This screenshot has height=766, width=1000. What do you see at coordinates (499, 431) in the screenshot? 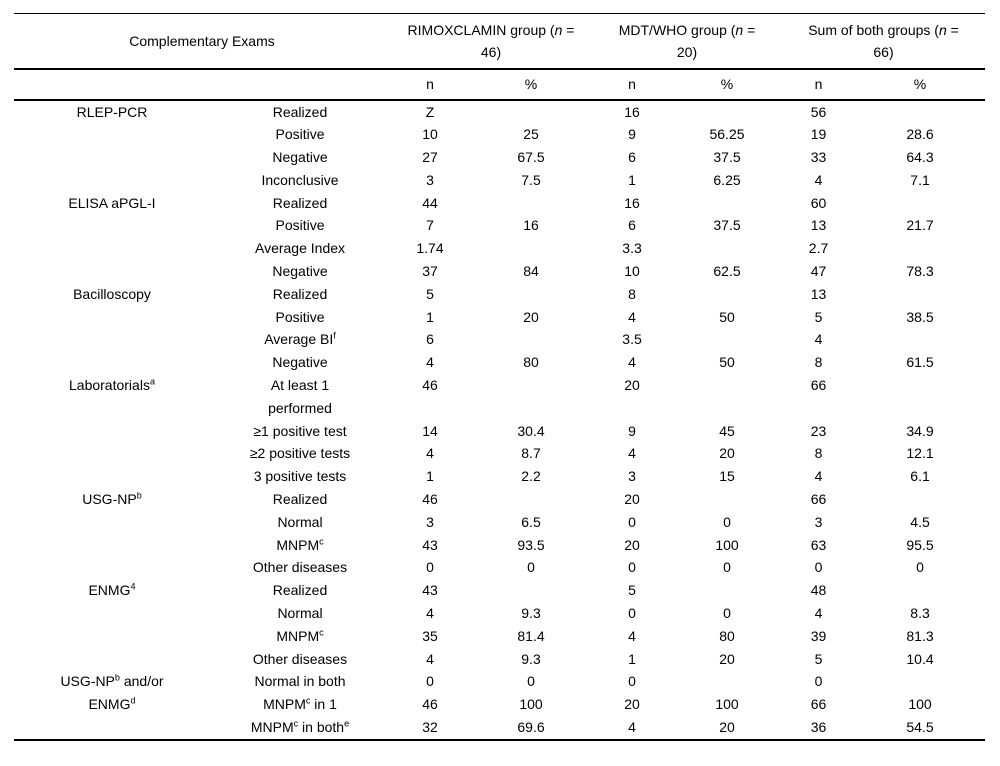
I see `table-row: ≥1 positive test 14 30.4 9 45 23 34.9` at bounding box center [499, 431].